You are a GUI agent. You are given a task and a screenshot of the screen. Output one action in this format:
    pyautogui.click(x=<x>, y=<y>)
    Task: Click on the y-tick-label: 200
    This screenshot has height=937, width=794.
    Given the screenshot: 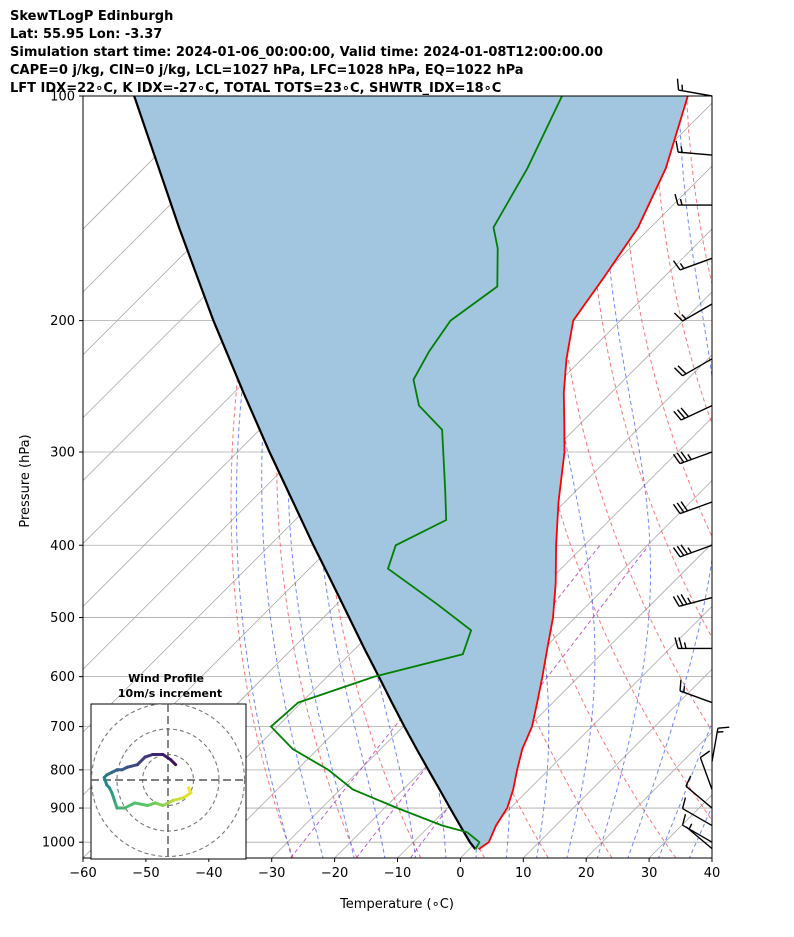 What is the action you would take?
    pyautogui.click(x=62, y=321)
    